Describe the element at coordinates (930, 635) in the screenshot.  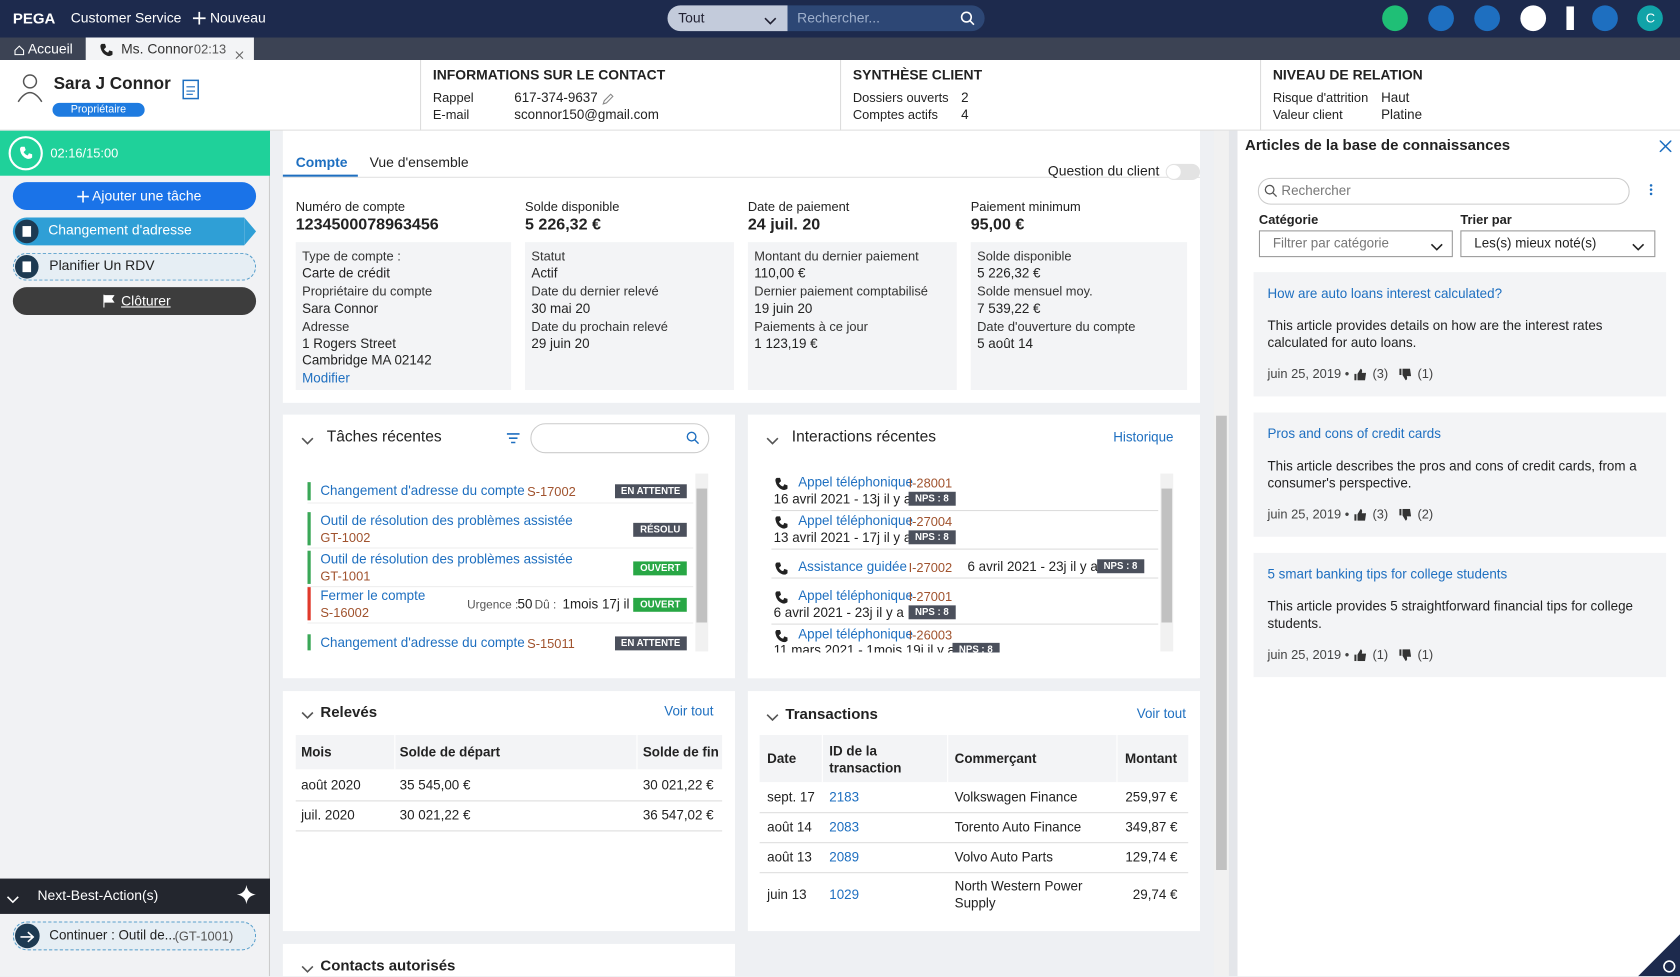
I see `interaction-id: I-26003` at that location.